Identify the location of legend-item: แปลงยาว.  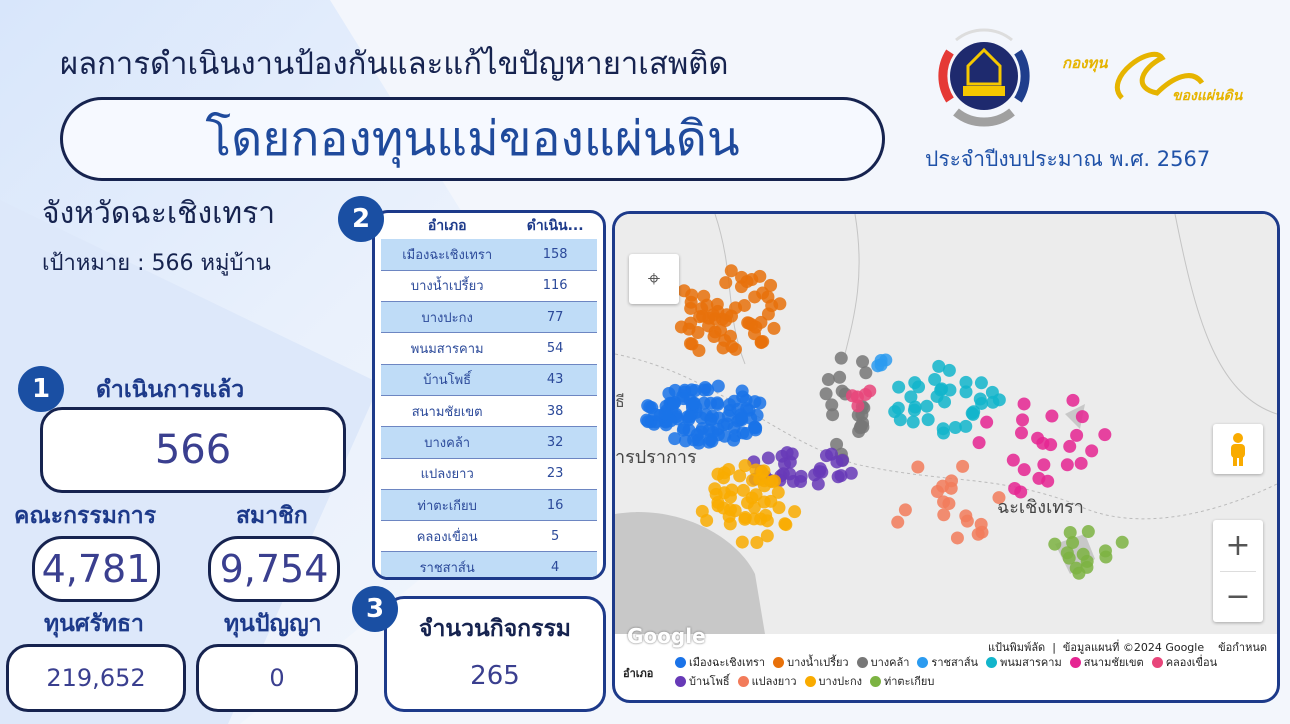
(767, 681).